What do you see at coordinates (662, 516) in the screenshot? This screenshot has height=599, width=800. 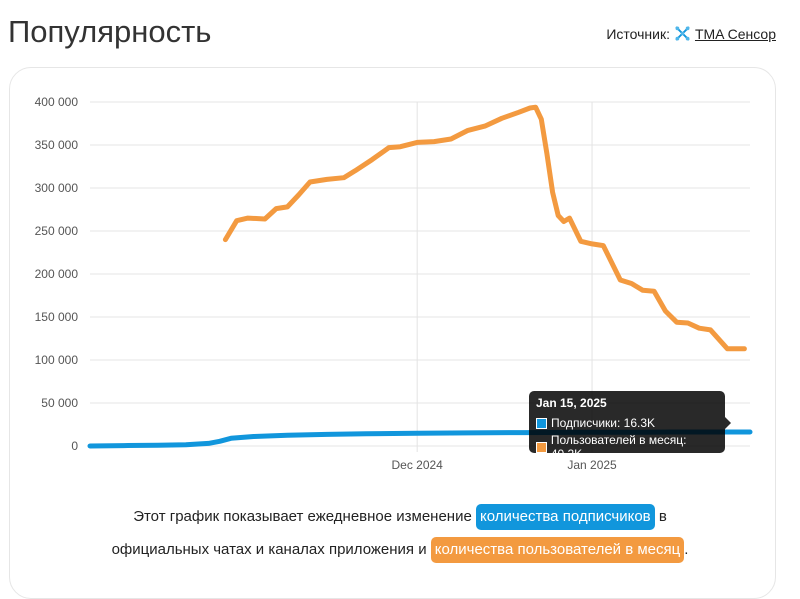 I see `desc-text-2: в` at bounding box center [662, 516].